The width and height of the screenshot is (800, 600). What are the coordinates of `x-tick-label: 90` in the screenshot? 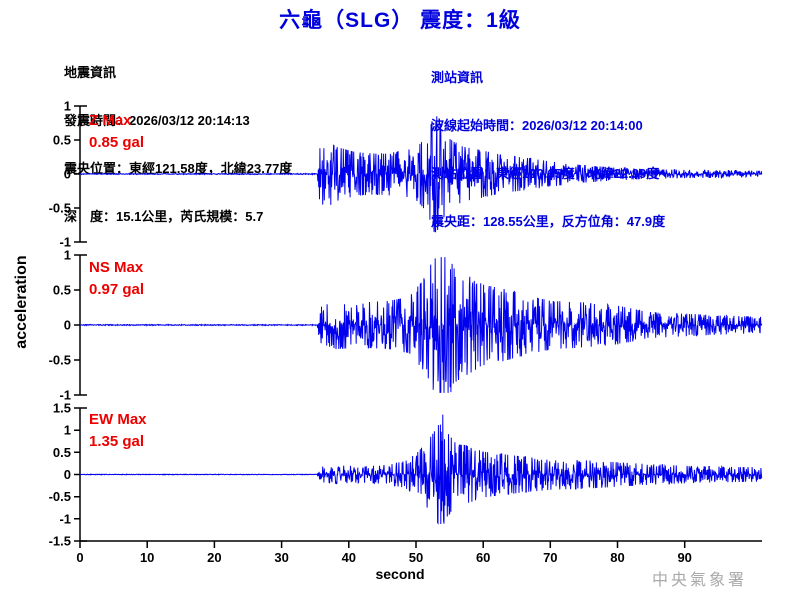 It's located at (684, 557).